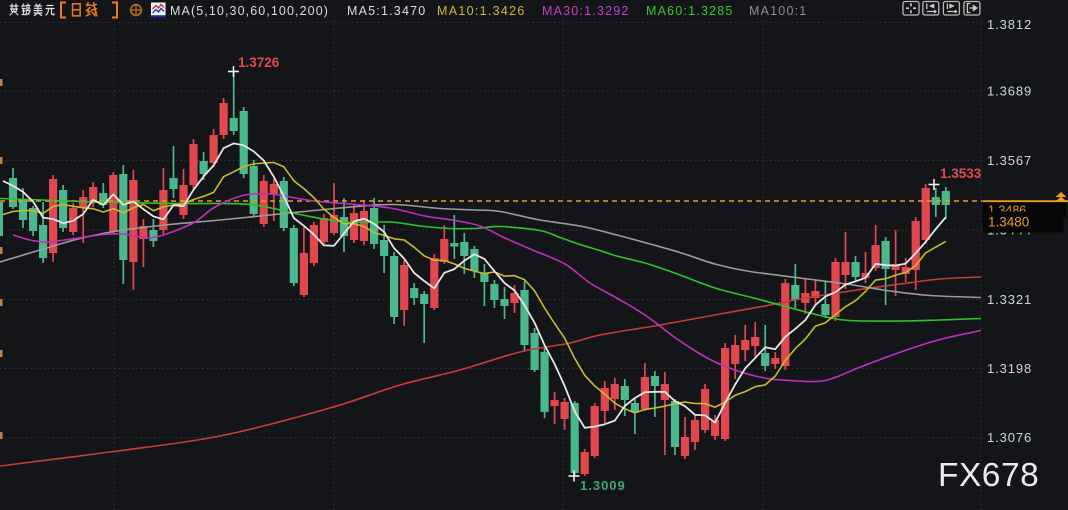 This screenshot has height=510, width=1068. What do you see at coordinates (586, 11) in the screenshot?
I see `svg-text: MA30:1.3292` at bounding box center [586, 11].